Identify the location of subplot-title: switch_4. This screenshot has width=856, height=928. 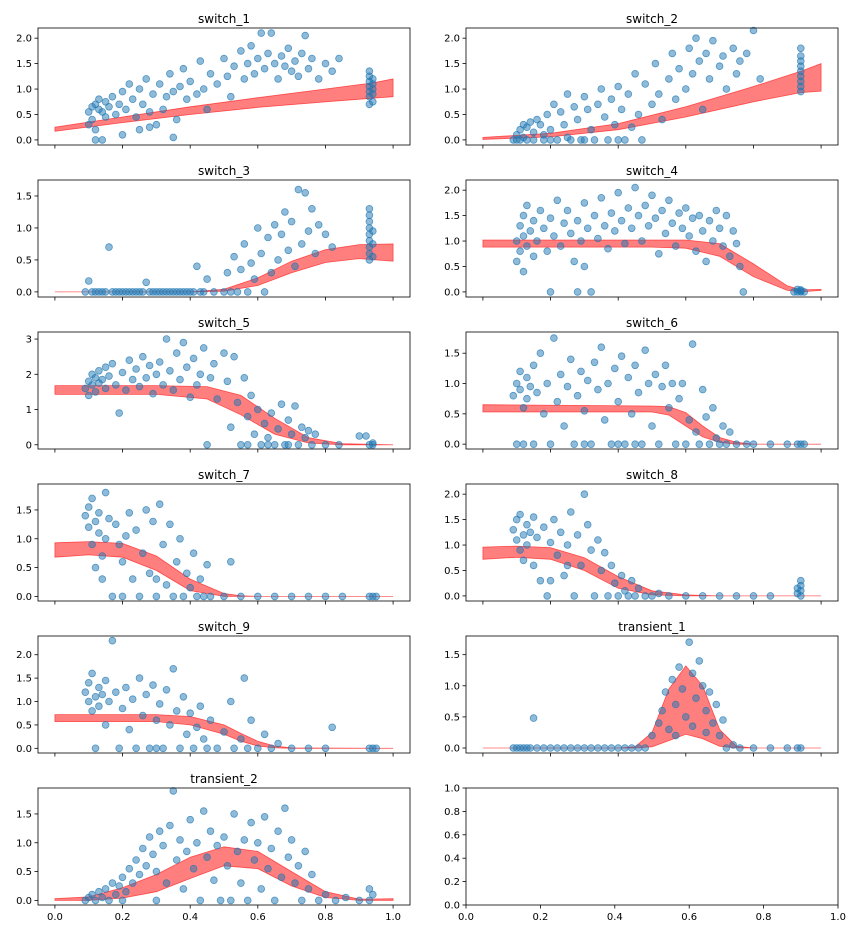
(652, 171).